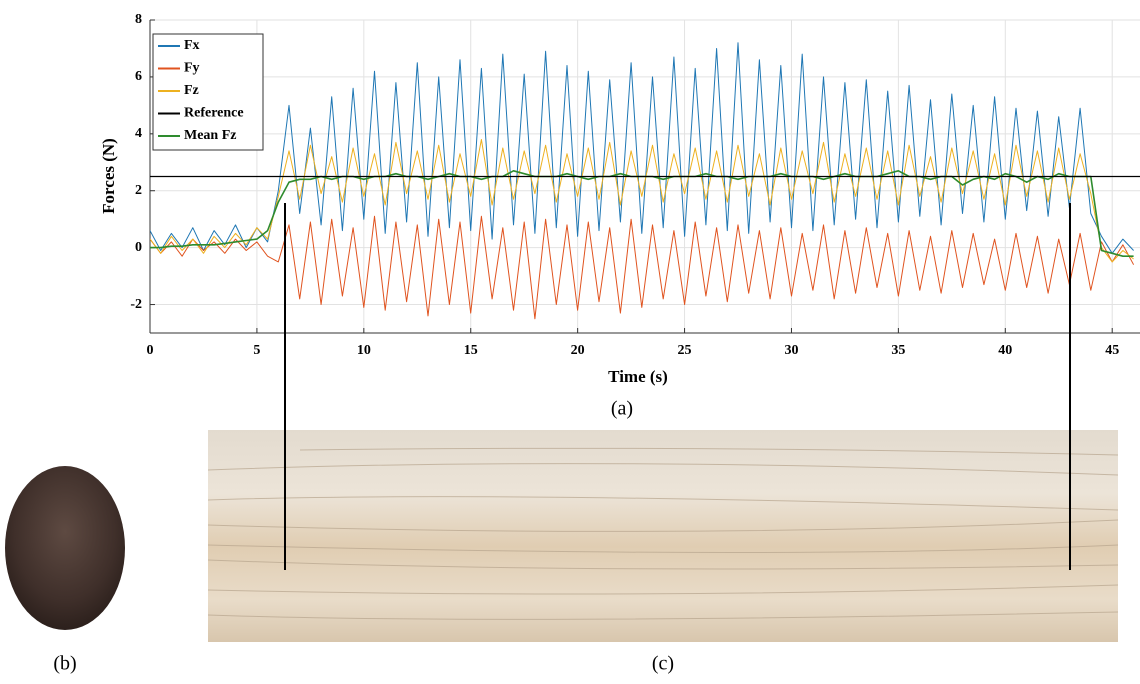  Describe the element at coordinates (108, 176) in the screenshot. I see `y-axis-label: Forces (N)` at that location.